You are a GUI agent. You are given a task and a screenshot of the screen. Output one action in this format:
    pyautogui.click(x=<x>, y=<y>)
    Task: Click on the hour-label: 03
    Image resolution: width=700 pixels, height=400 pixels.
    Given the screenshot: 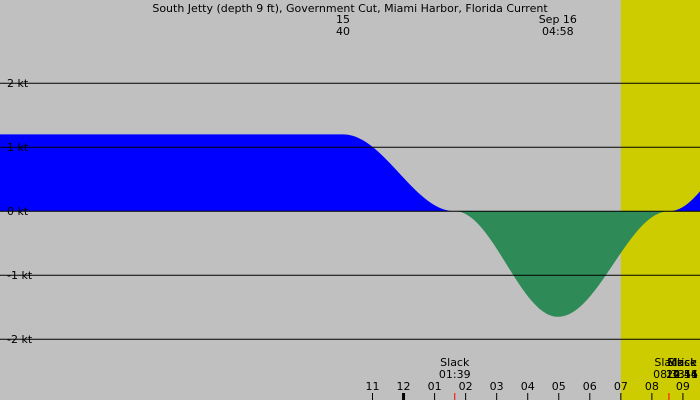 What is the action you would take?
    pyautogui.click(x=497, y=386)
    